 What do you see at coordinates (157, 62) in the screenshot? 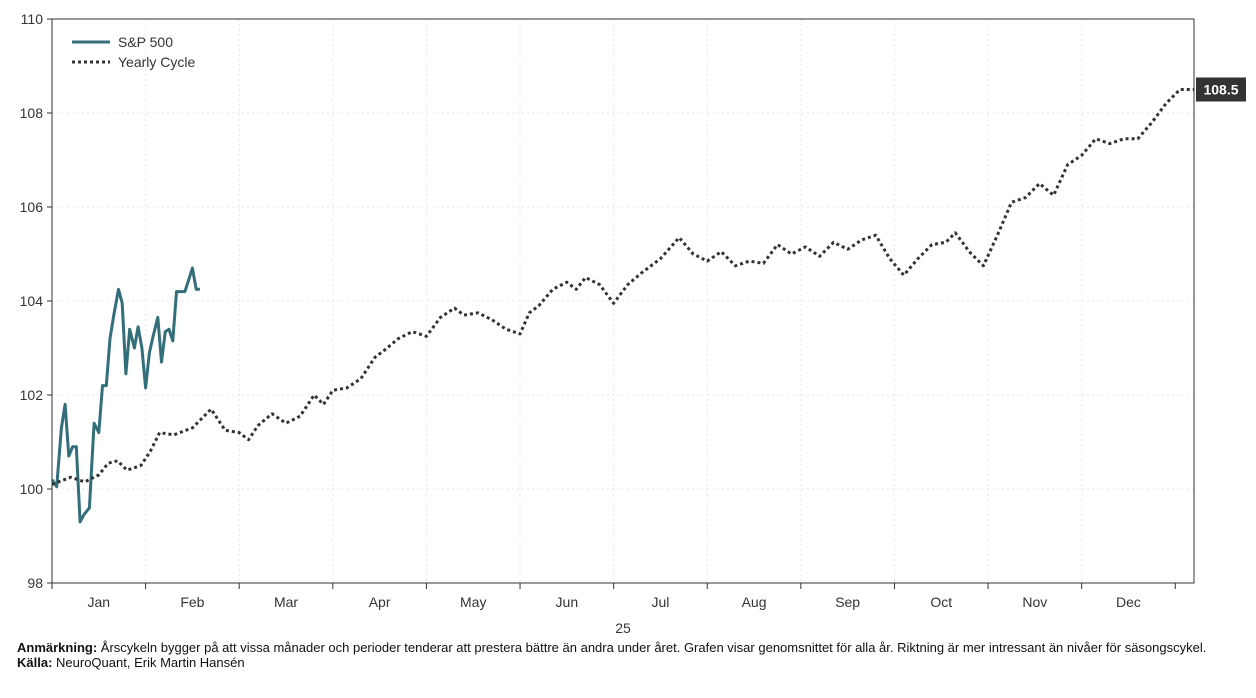
I see `legend-label-1: Yearly Cycle` at bounding box center [157, 62].